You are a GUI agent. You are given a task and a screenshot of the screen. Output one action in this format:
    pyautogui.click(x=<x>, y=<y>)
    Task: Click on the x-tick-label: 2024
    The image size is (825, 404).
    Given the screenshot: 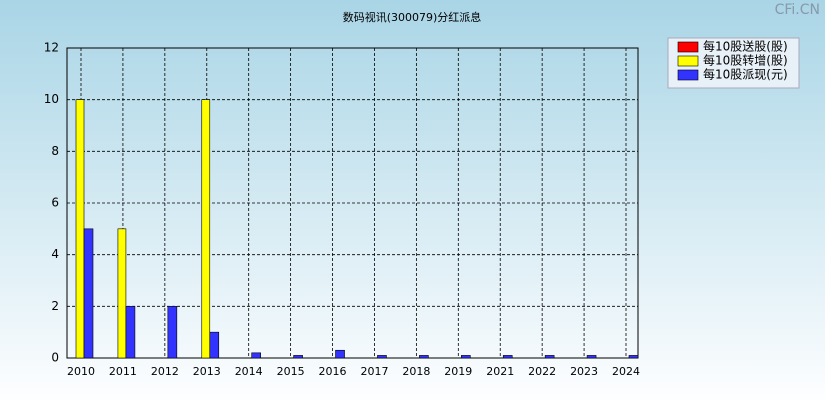 What is the action you would take?
    pyautogui.click(x=626, y=371)
    